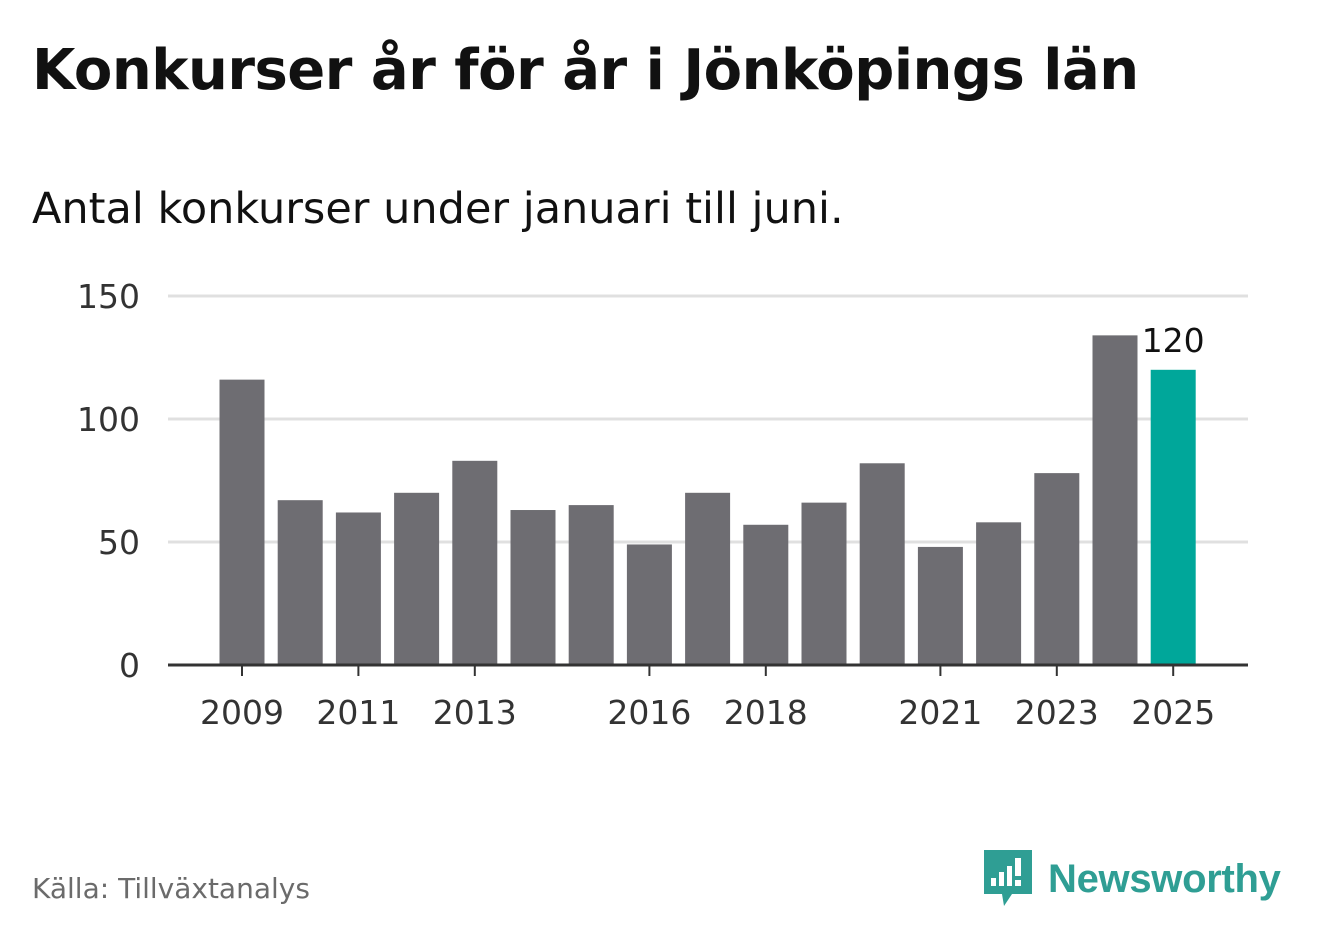 This screenshot has width=1322, height=939. I want to click on bar-2011, so click(358, 588).